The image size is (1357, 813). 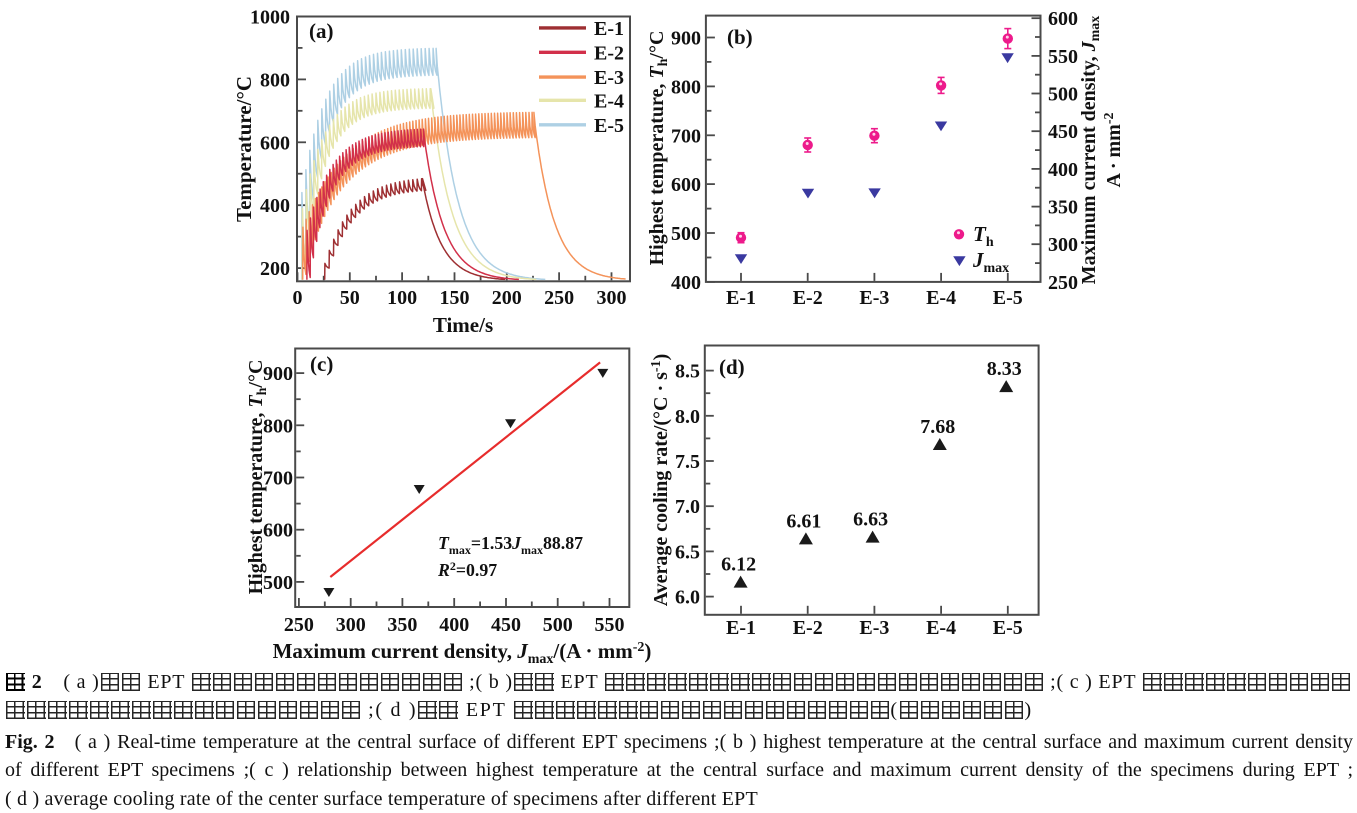 What do you see at coordinates (687, 462) in the screenshot?
I see `svg-text: 7.5` at bounding box center [687, 462].